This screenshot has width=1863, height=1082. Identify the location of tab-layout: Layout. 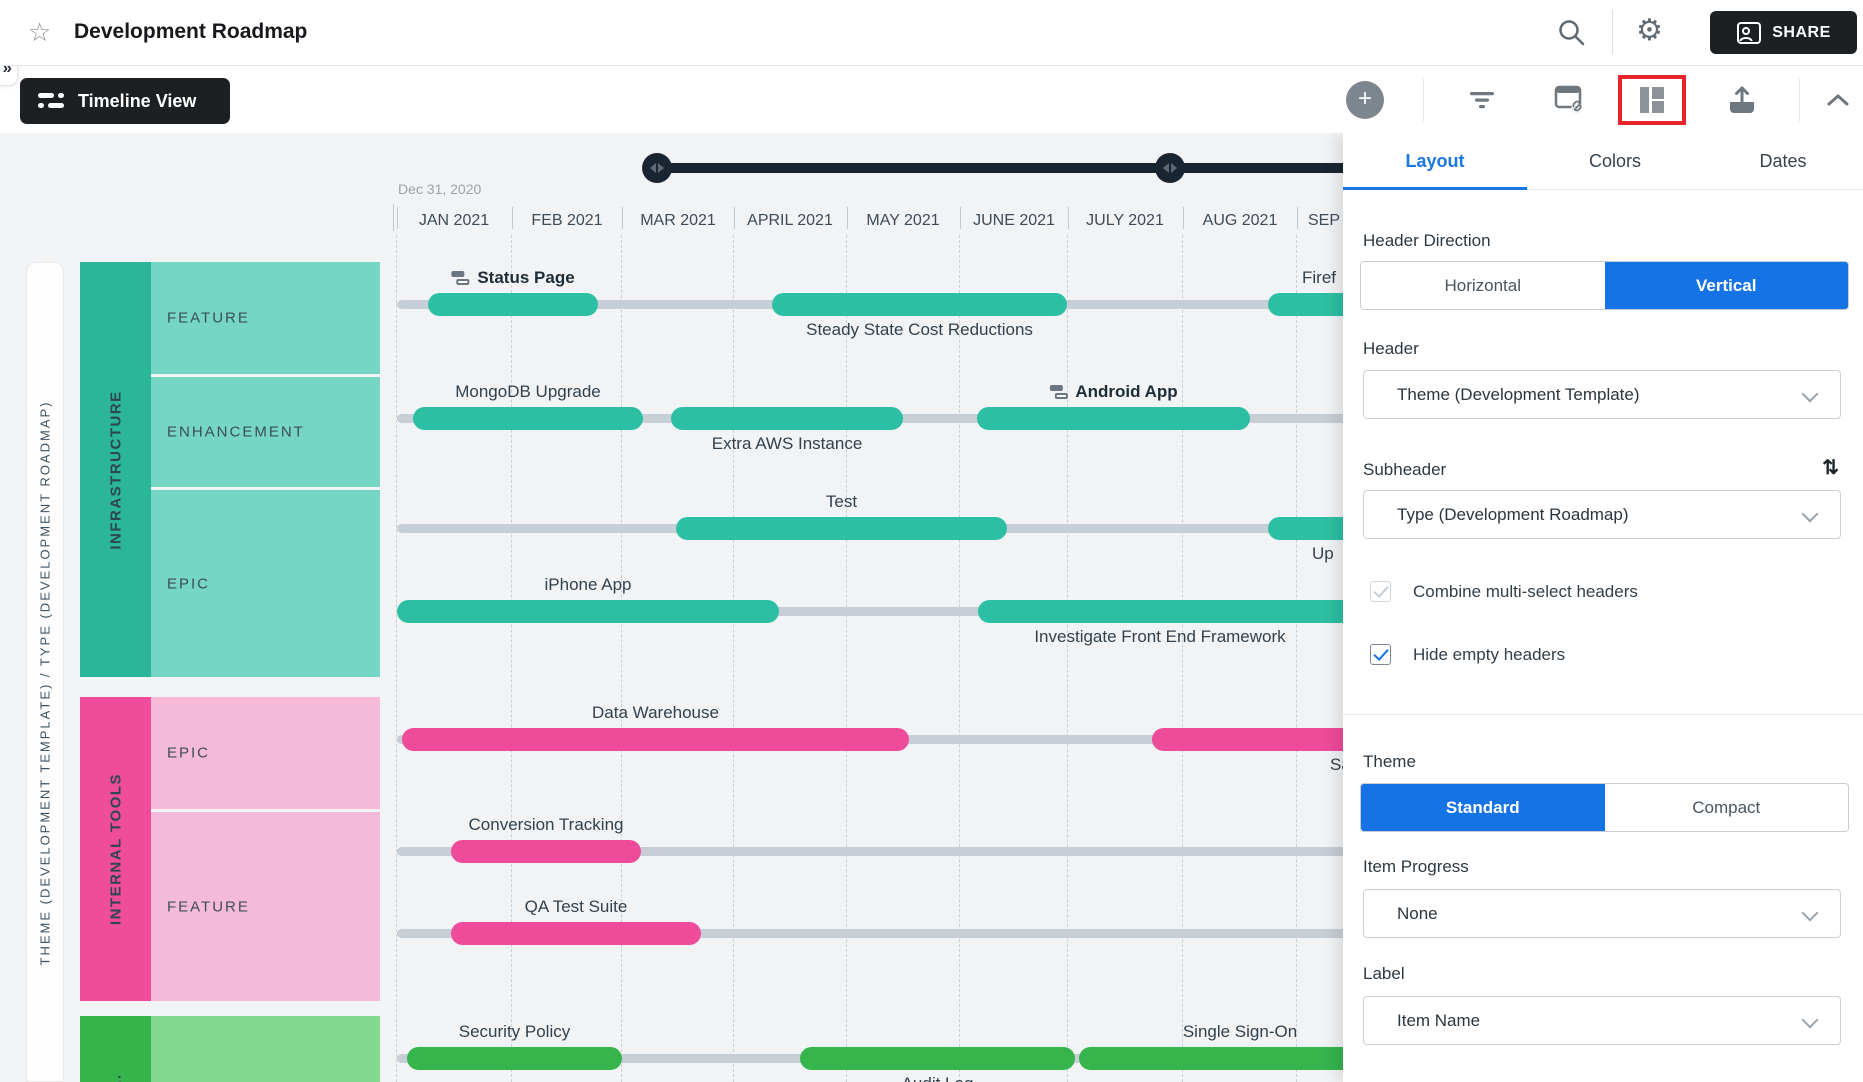
(1435, 161).